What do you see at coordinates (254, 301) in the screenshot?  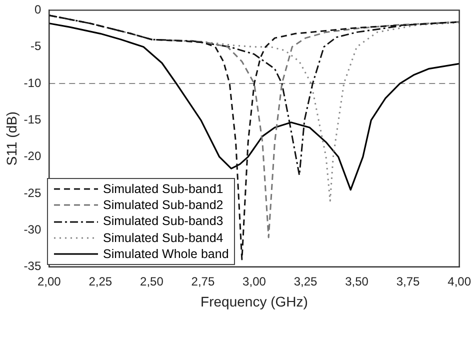 I see `x-axis-title: Frequency (GHz)` at bounding box center [254, 301].